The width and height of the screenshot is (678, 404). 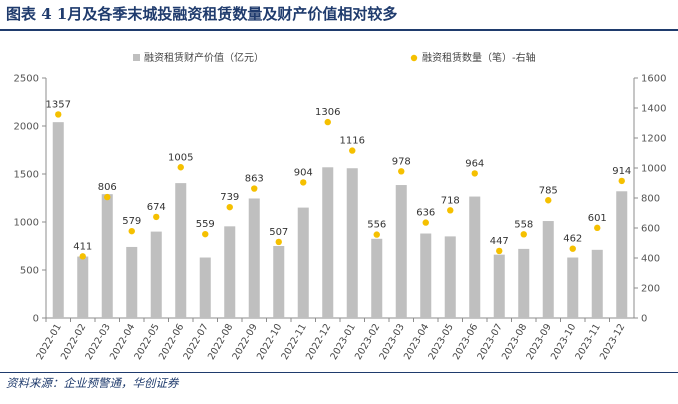 What do you see at coordinates (479, 57) in the screenshot?
I see `legend-label-dot: 融资租赁数量（笔）-右轴` at bounding box center [479, 57].